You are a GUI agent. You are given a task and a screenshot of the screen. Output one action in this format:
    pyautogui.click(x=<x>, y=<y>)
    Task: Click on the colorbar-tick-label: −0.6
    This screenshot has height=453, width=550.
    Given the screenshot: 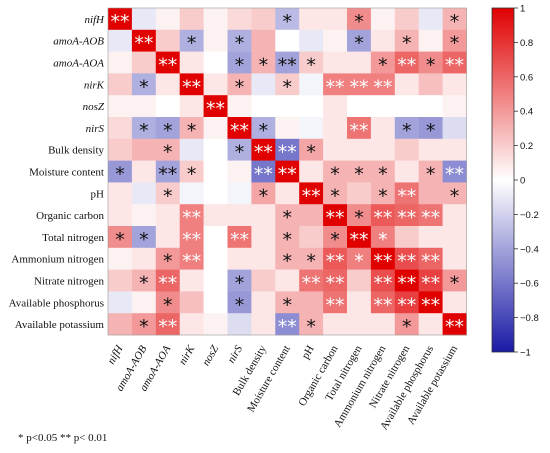 What is the action you would take?
    pyautogui.click(x=529, y=284)
    